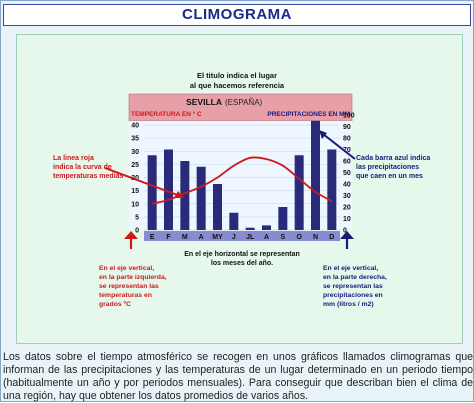 The image size is (474, 403). Describe the element at coordinates (387, 167) in the screenshot. I see `right-note-line-2: las precipitaciones` at that location.